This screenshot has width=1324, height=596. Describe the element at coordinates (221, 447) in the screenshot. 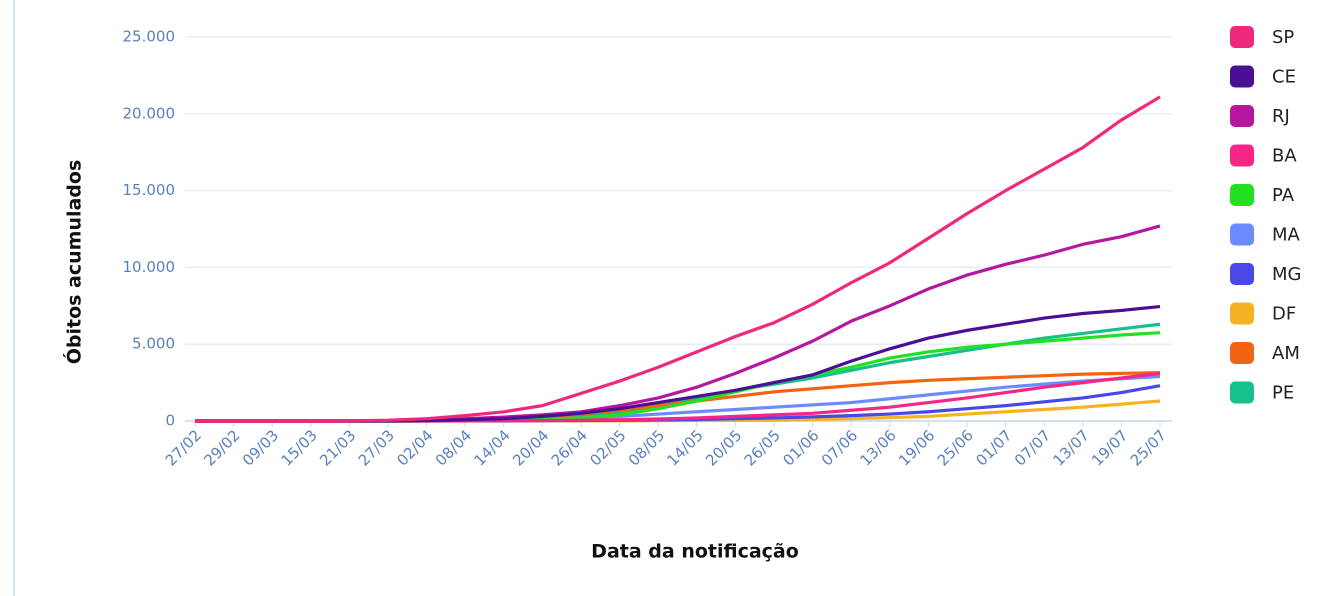

I see `x-tick-label: 29/02` at that location.